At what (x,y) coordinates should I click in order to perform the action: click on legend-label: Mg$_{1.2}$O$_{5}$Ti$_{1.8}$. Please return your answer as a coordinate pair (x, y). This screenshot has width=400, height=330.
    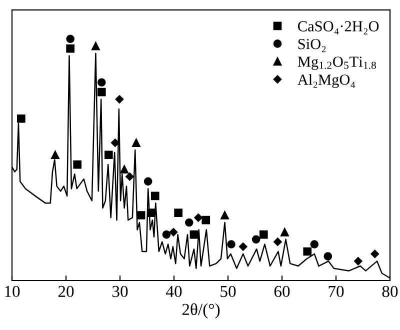
    Looking at the image, I should click on (337, 63).